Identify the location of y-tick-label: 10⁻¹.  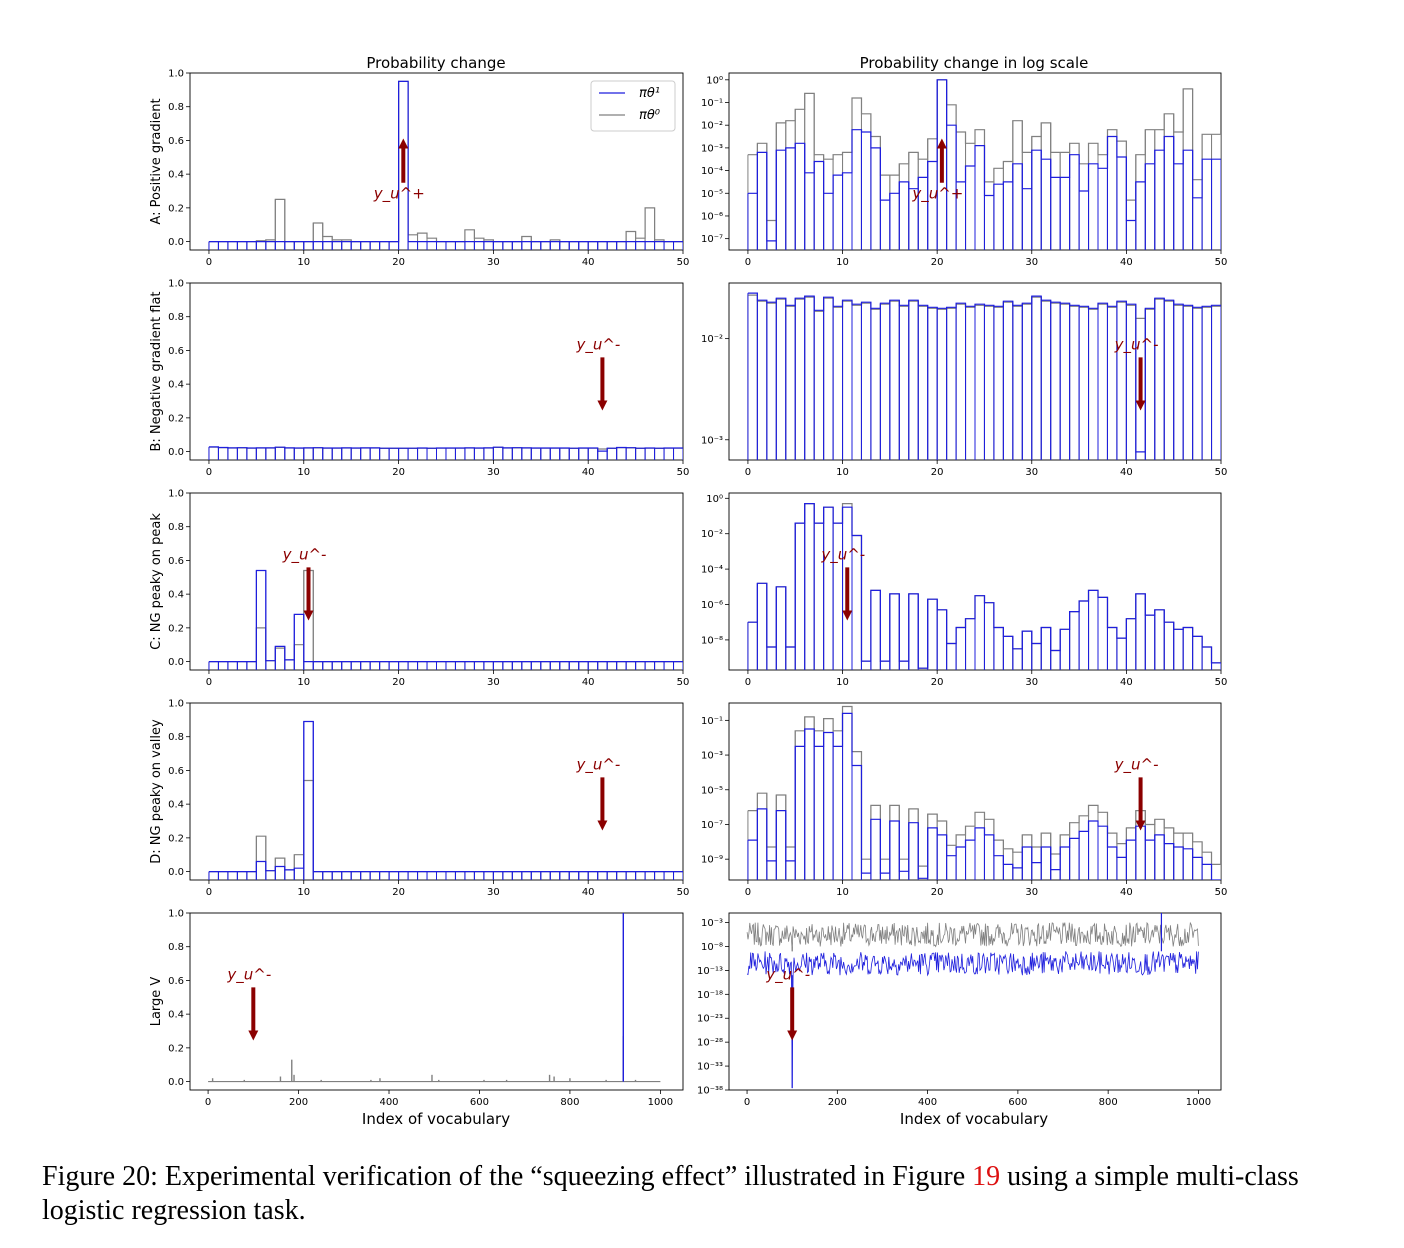
(712, 721).